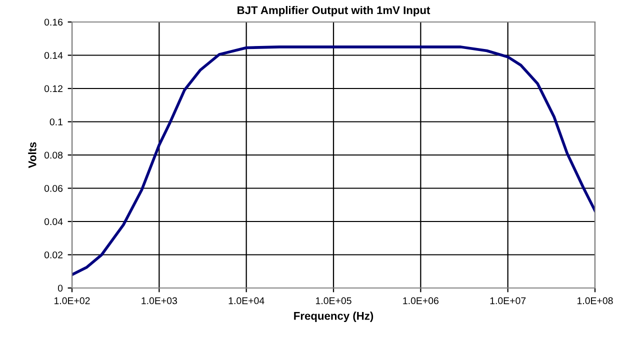  Describe the element at coordinates (53, 22) in the screenshot. I see `y-tick-label: 0.16` at that location.